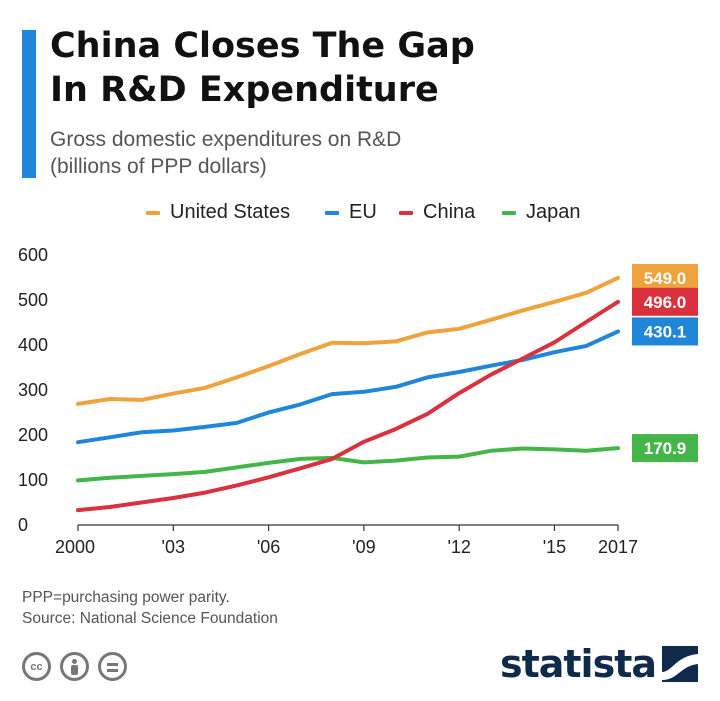 The width and height of the screenshot is (720, 701). What do you see at coordinates (33, 480) in the screenshot?
I see `y-tick-label-100: 100` at bounding box center [33, 480].